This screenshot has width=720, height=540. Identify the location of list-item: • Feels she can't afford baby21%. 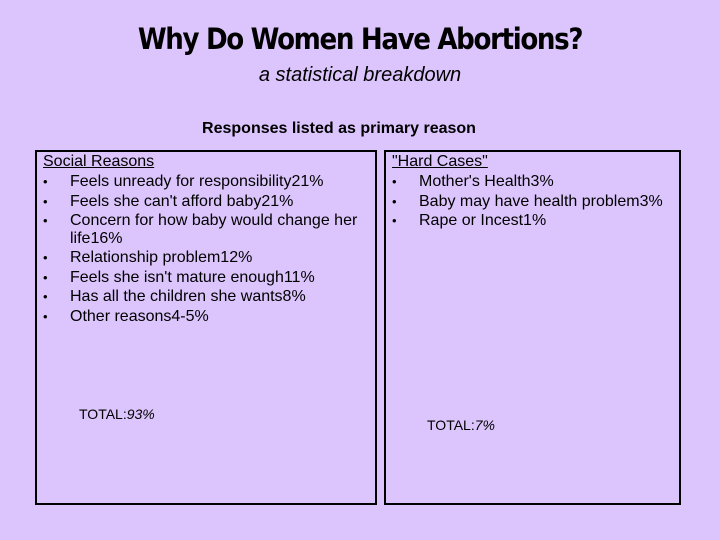
(204, 202).